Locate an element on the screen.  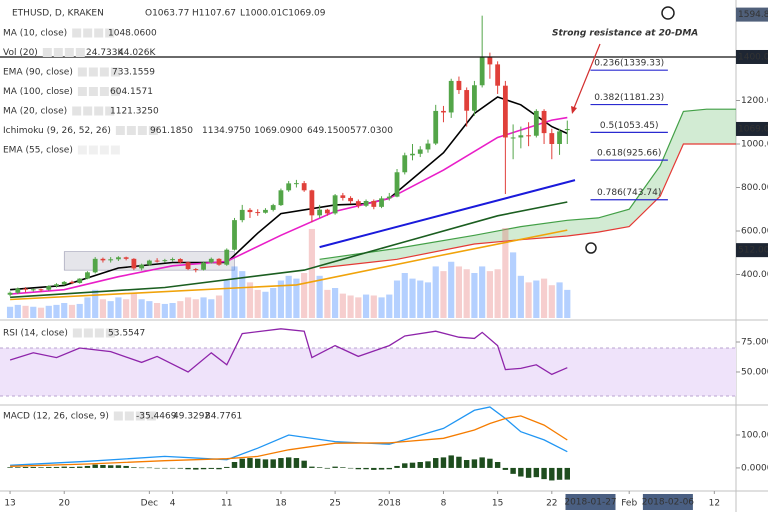
x-tick-label: 11 is located at coordinates (226, 504).